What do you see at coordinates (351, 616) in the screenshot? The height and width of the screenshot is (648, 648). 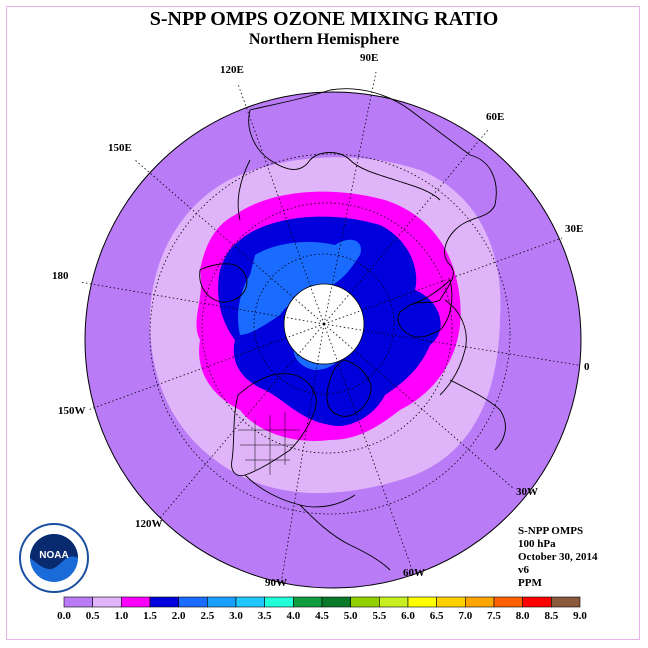 I see `colorbar-tick-label: 5.0` at bounding box center [351, 616].